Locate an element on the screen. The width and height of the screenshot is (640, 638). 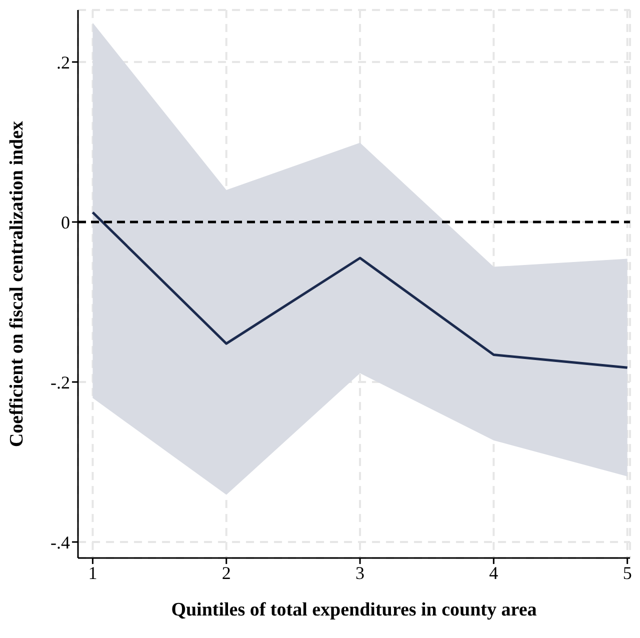
y-axis-title: Coefficient on fiscal centralization index is located at coordinates (17, 284).